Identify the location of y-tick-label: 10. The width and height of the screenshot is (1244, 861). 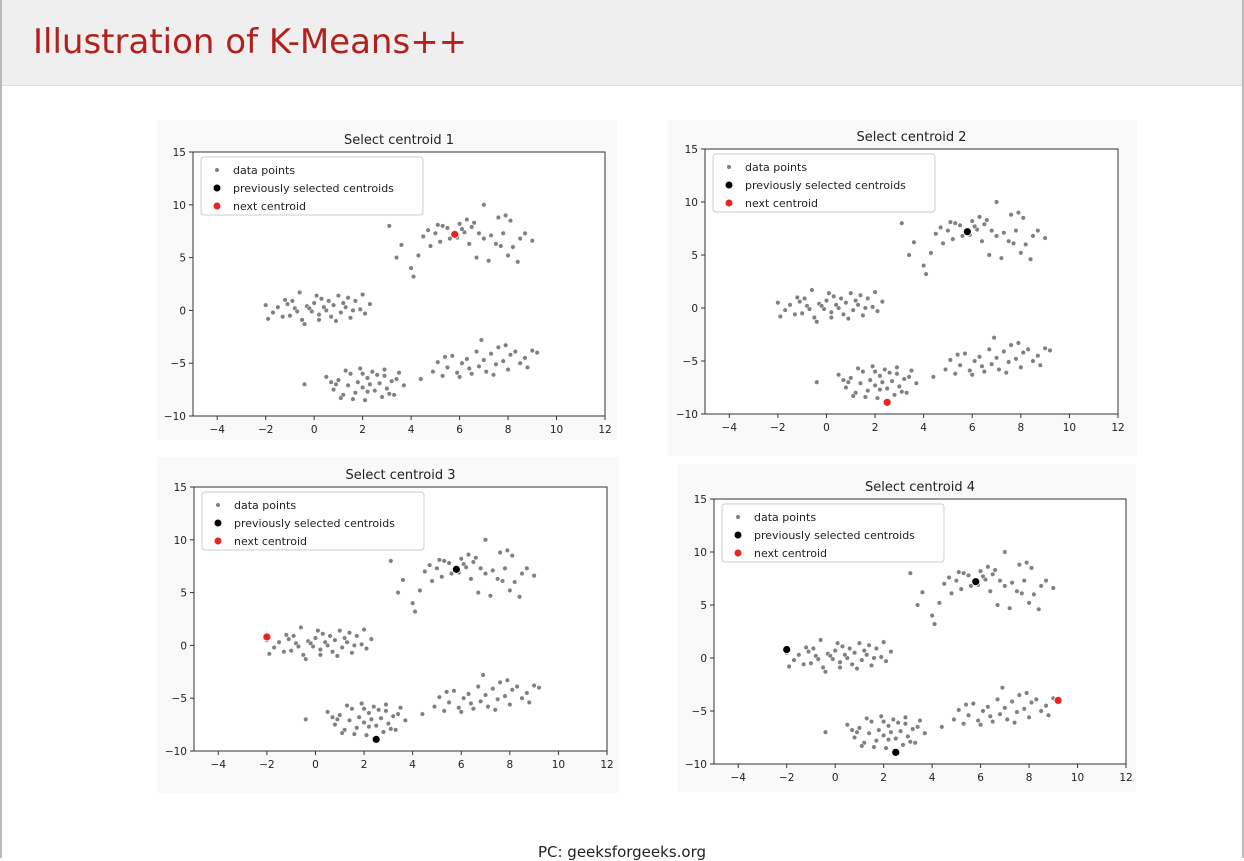
(691, 203).